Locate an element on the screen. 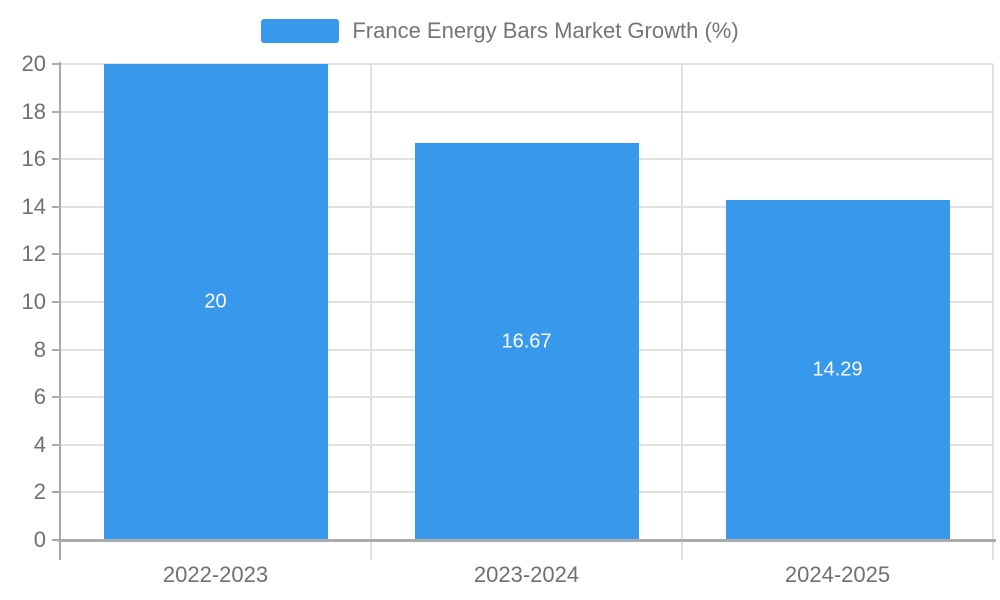 The width and height of the screenshot is (1000, 600). bar-2024-2025 is located at coordinates (837, 369).